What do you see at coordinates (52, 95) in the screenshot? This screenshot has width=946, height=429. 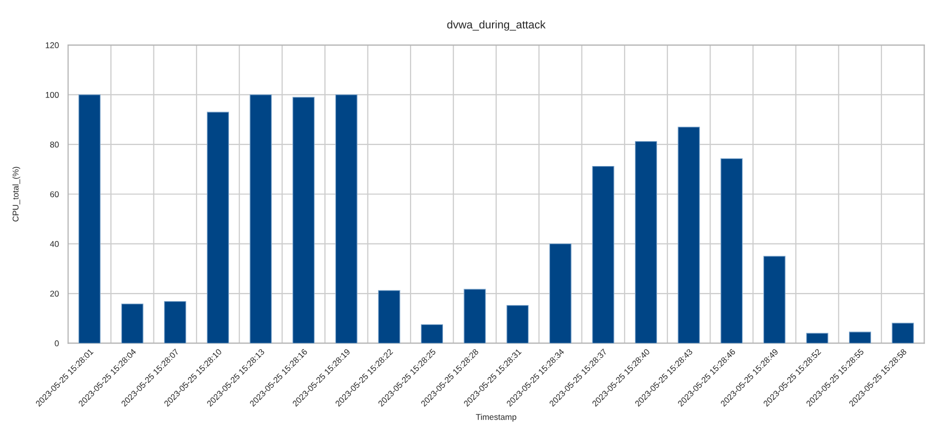 I see `y-tick-label: 100` at bounding box center [52, 95].